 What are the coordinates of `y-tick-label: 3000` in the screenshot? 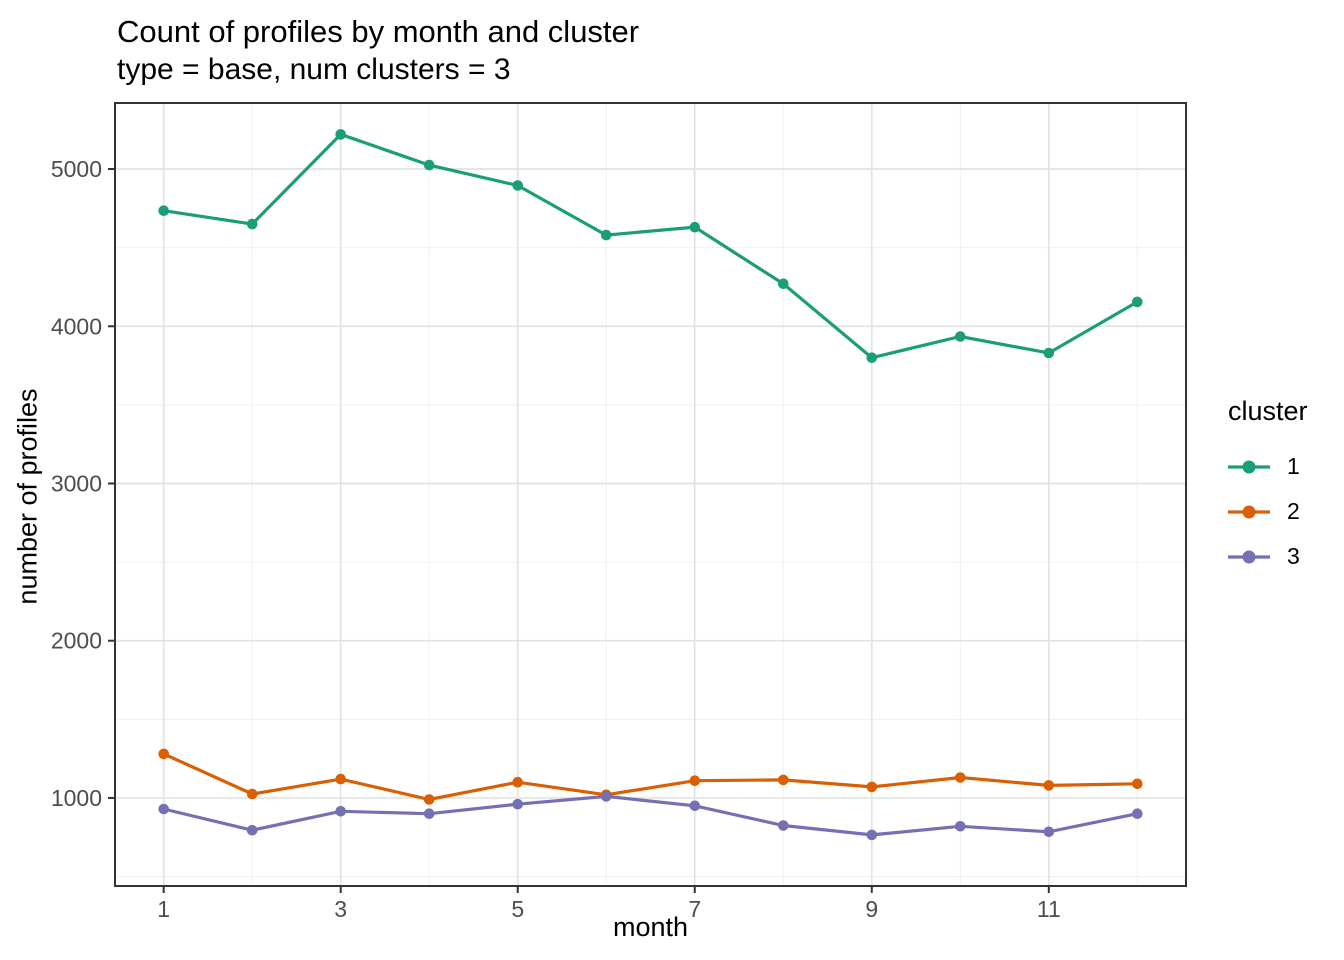 It's located at (76, 483).